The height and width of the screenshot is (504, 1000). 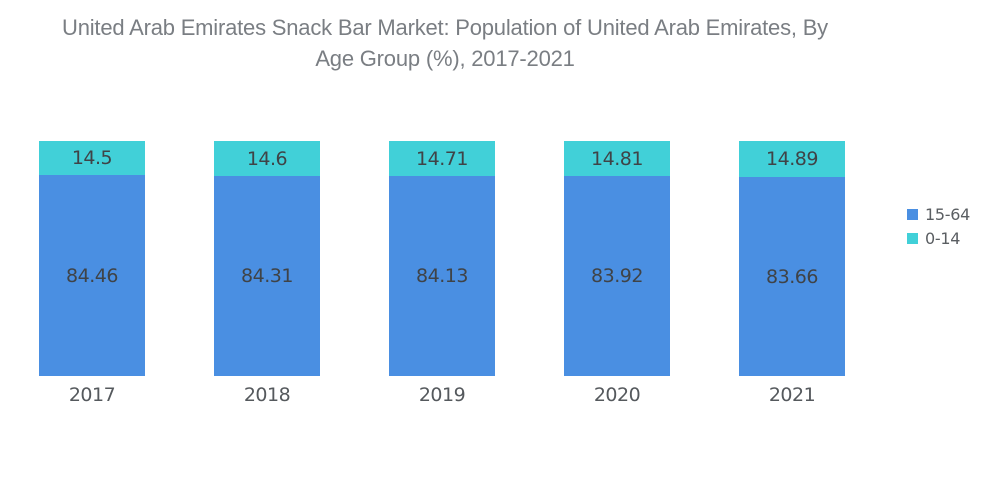 I want to click on bar-segment-0-14-2021: 14.89, so click(x=792, y=159).